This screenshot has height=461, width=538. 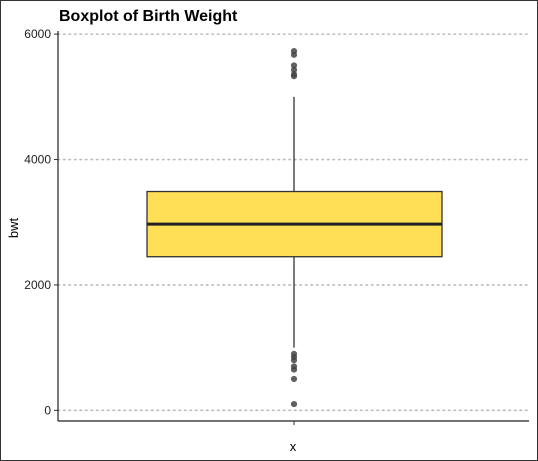 What do you see at coordinates (293, 446) in the screenshot?
I see `x-axis-label: x` at bounding box center [293, 446].